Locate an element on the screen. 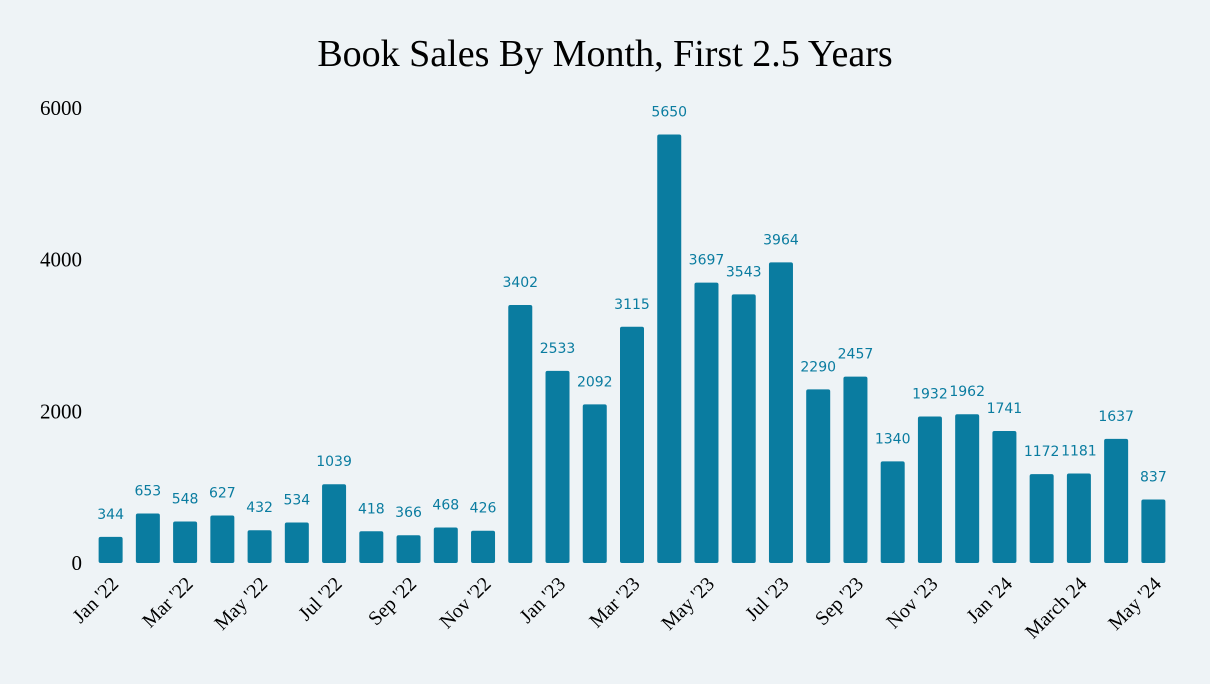 The width and height of the screenshot is (1210, 684). data-label: 3543 is located at coordinates (744, 272).